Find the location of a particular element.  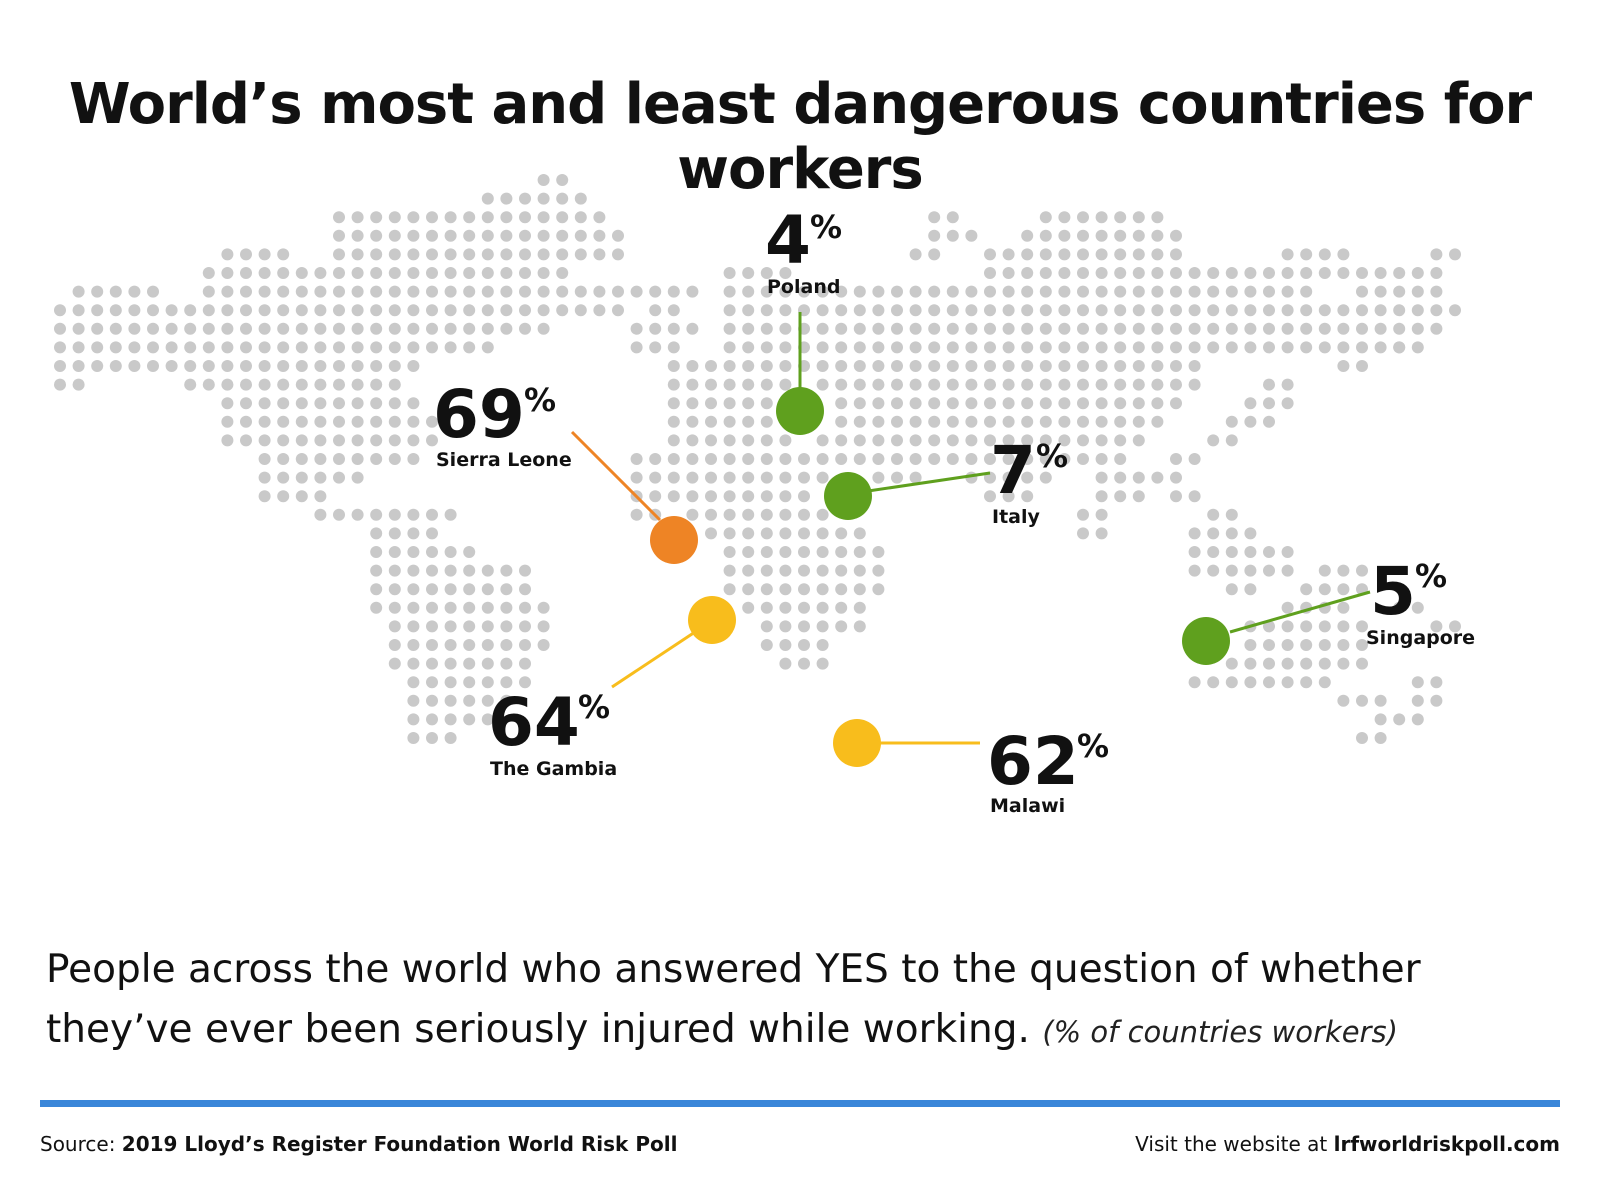

country-label-sierra-leone: Sierra Leone is located at coordinates (504, 460).